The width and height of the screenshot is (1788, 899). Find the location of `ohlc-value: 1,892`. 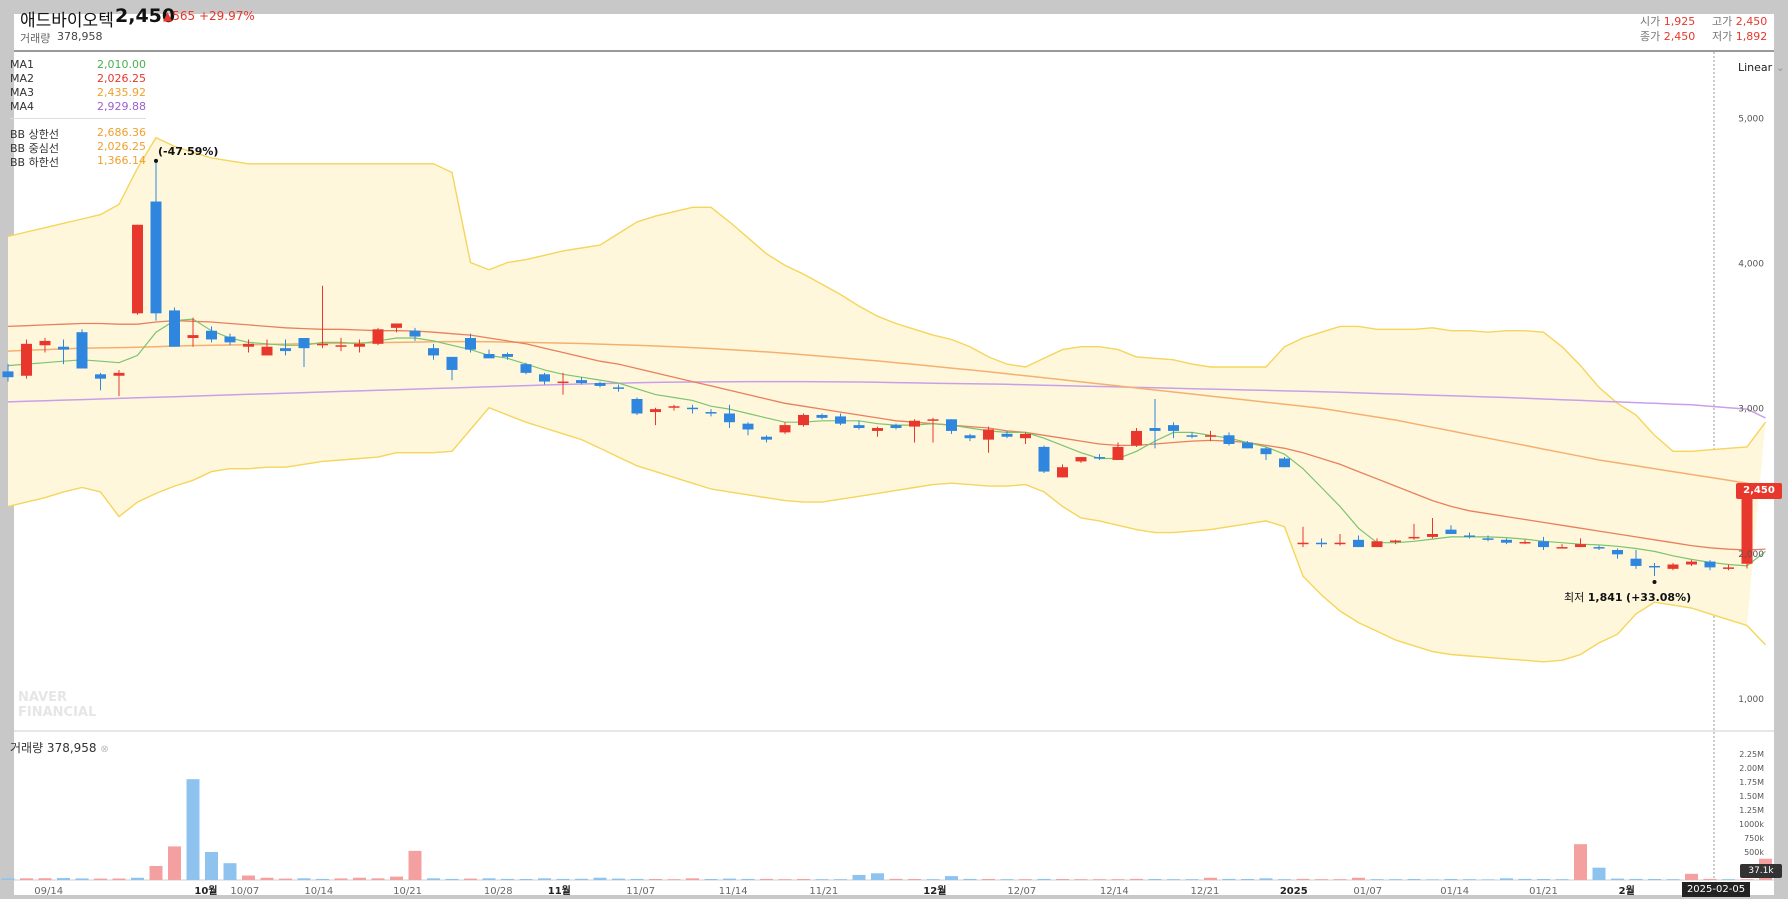

ohlc-value: 1,892 is located at coordinates (1751, 36).